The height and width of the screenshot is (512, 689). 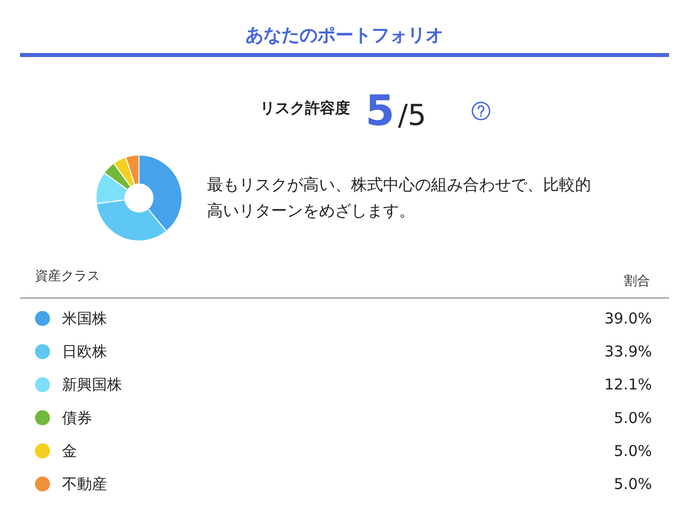 I want to click on legend-label: 債券, so click(x=77, y=417).